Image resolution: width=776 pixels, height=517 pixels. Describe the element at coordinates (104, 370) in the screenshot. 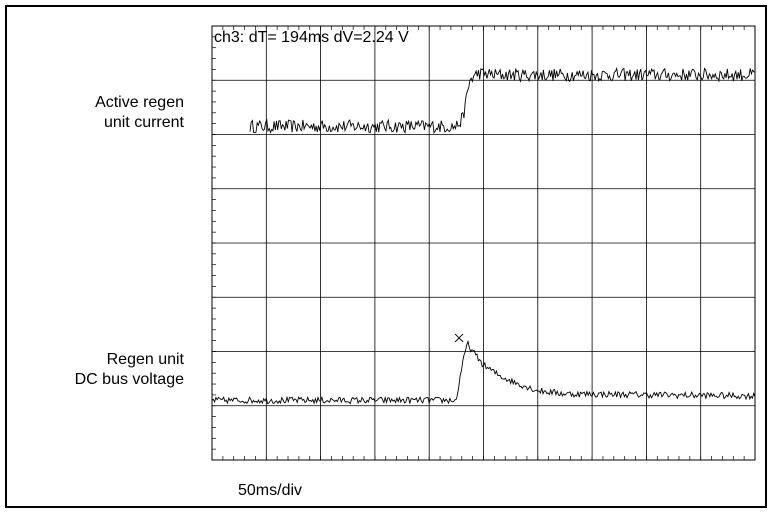

I see `trace-label-voltage: Regen unit DC bus voltage` at that location.